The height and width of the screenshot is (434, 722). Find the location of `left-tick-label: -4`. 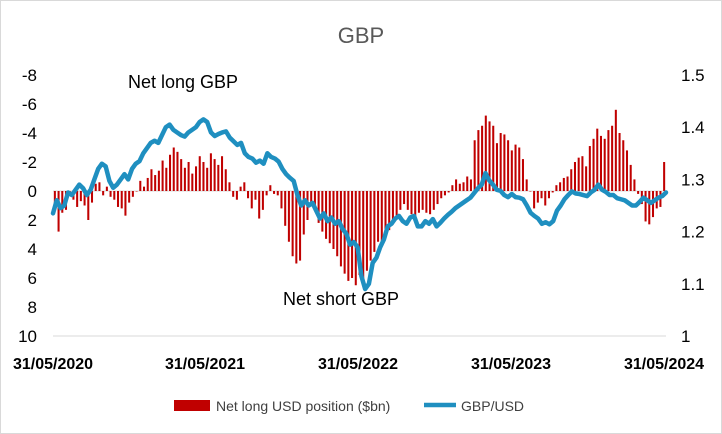

left-tick-label: -4 is located at coordinates (29, 133).